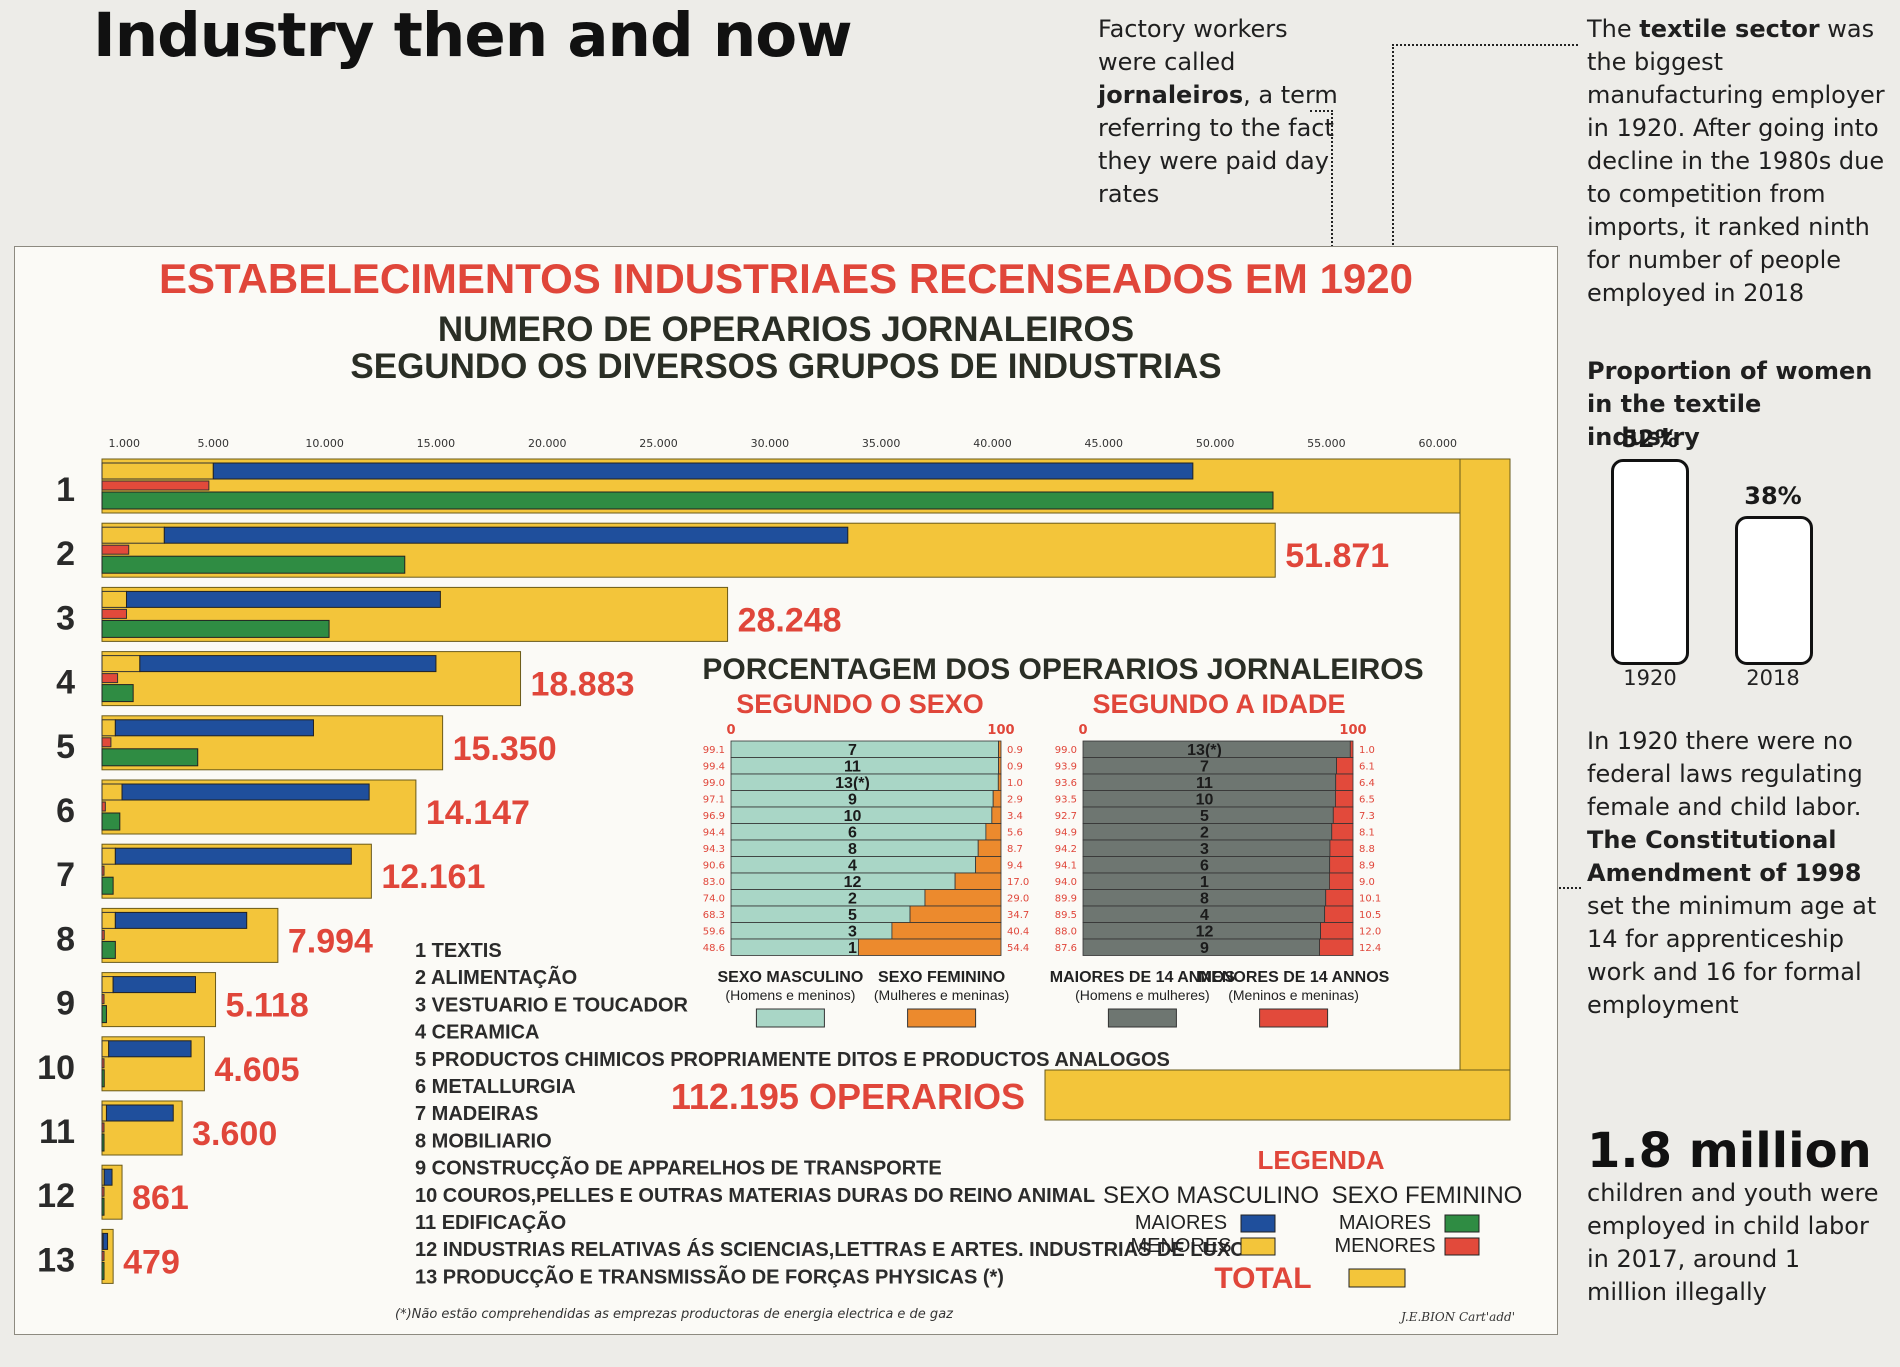  Describe the element at coordinates (1773, 678) in the screenshot. I see `women-2018-year: 2018` at that location.